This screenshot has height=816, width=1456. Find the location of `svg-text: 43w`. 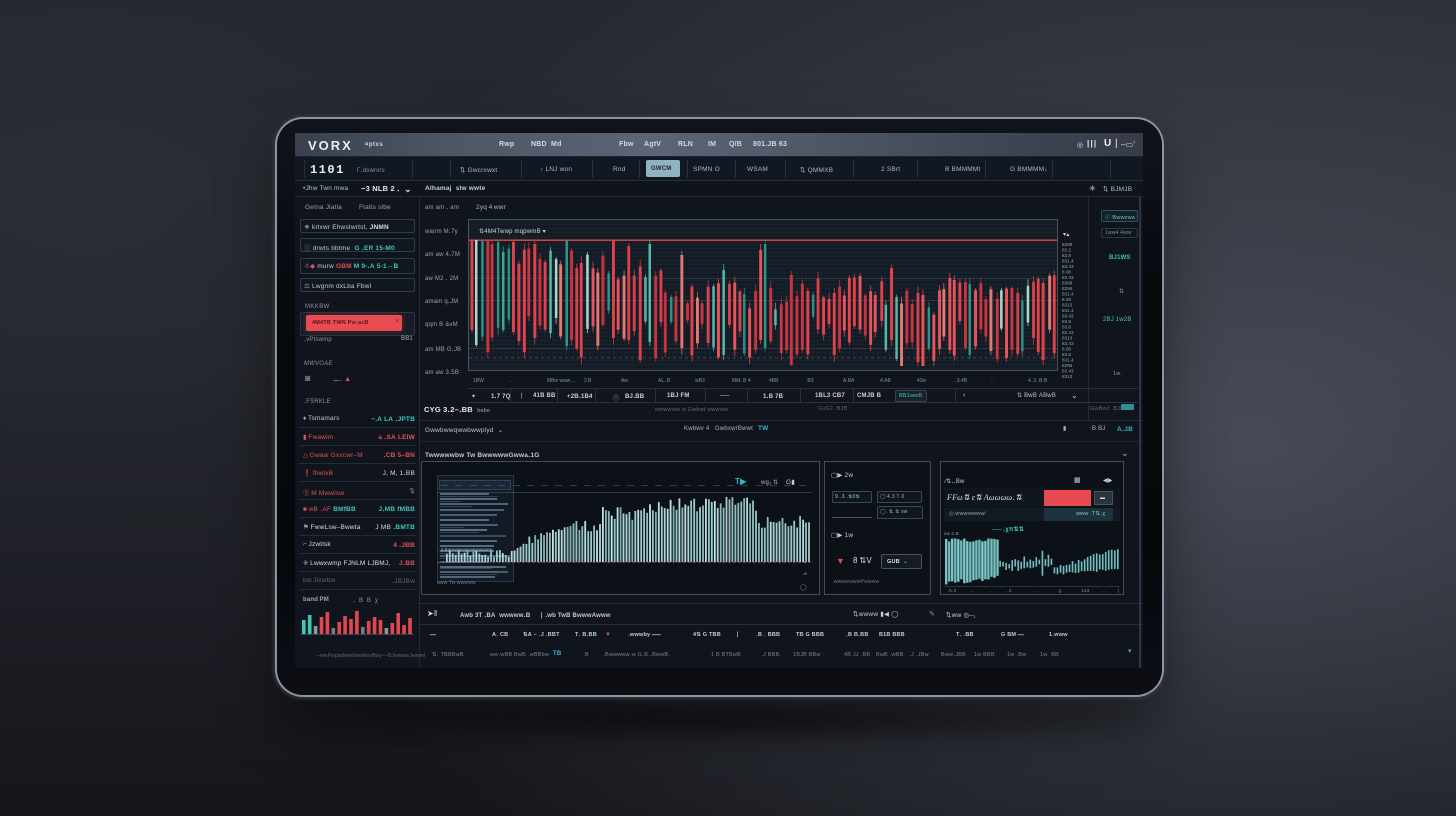

svg-text: 43w is located at coordinates (922, 381).